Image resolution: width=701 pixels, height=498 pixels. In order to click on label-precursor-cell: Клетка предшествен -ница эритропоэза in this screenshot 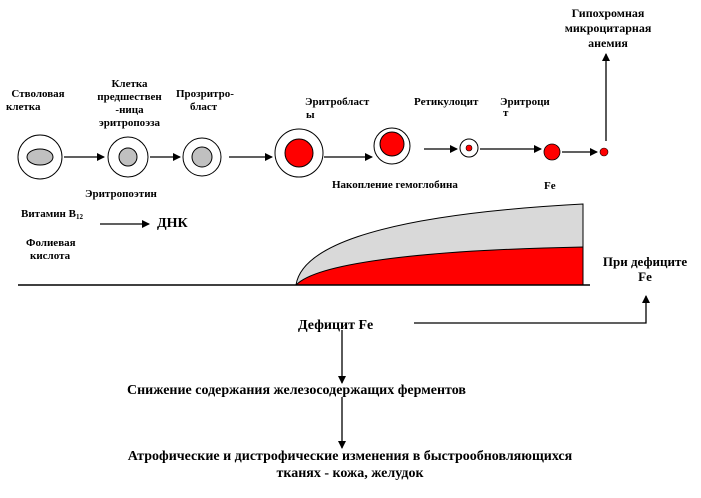, I will do `click(129, 103)`.